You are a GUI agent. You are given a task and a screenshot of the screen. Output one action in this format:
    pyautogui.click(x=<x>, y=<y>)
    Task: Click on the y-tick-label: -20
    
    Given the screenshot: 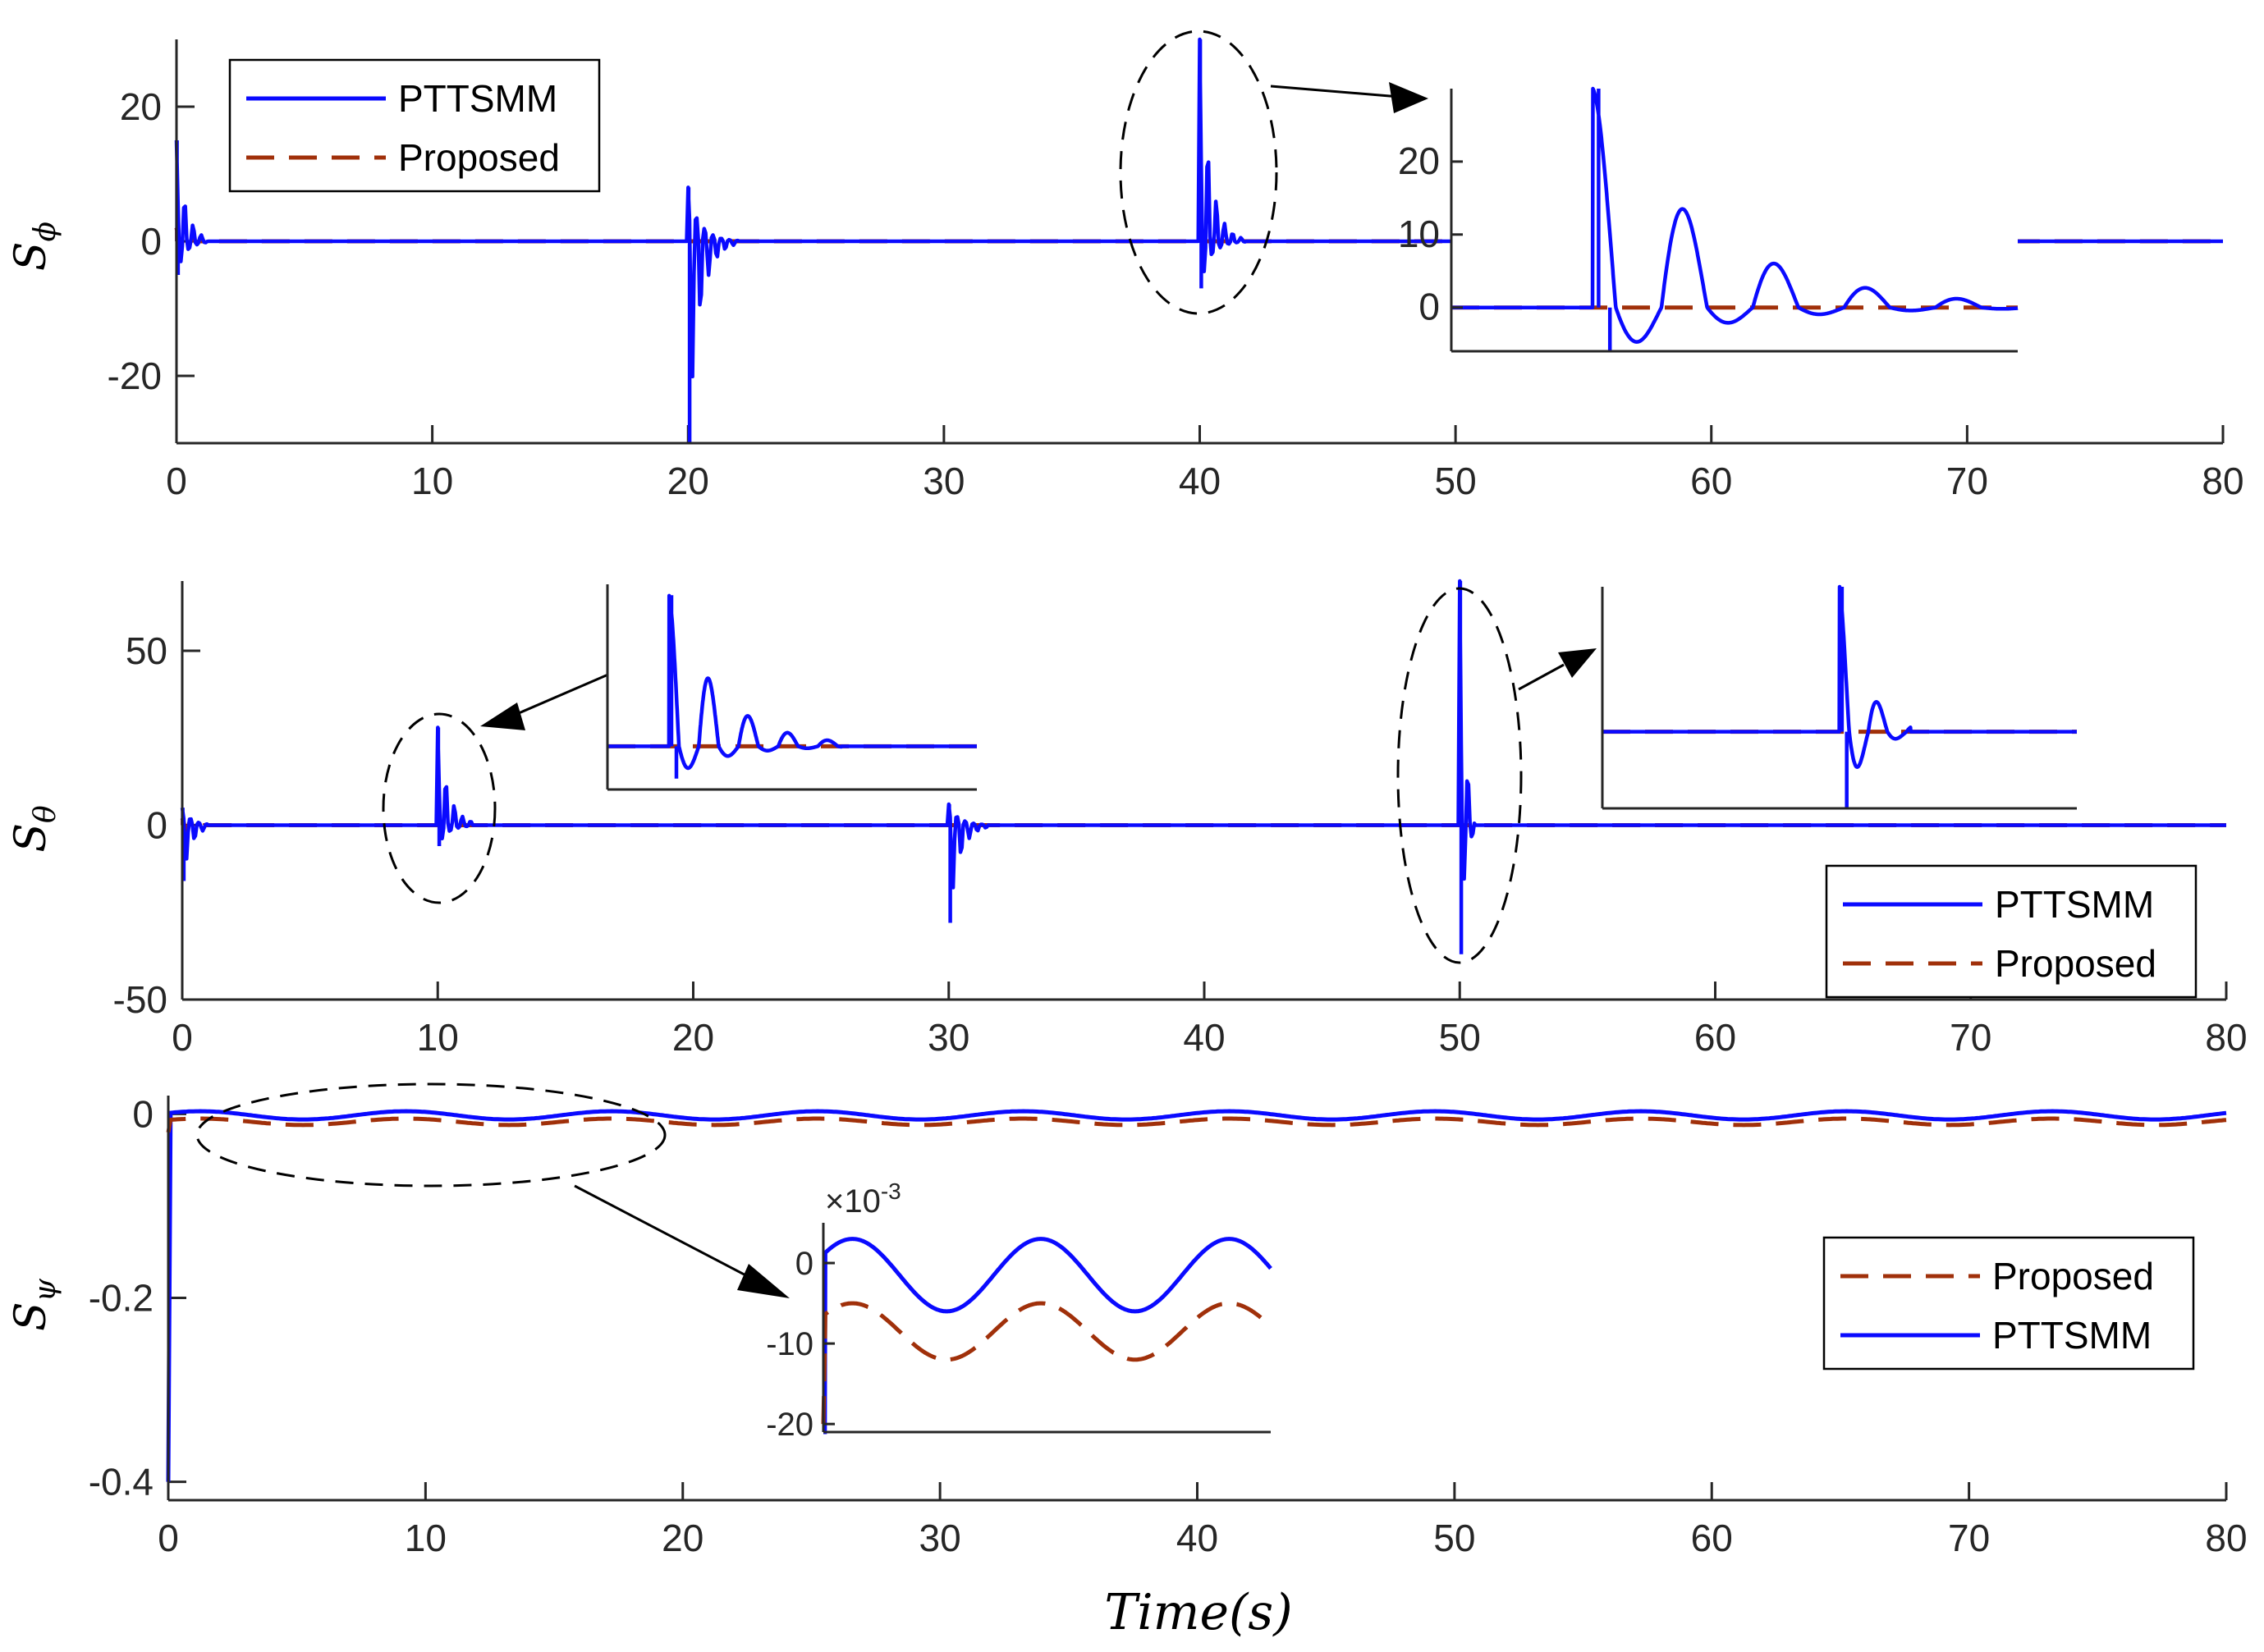 What is the action you would take?
    pyautogui.click(x=135, y=376)
    